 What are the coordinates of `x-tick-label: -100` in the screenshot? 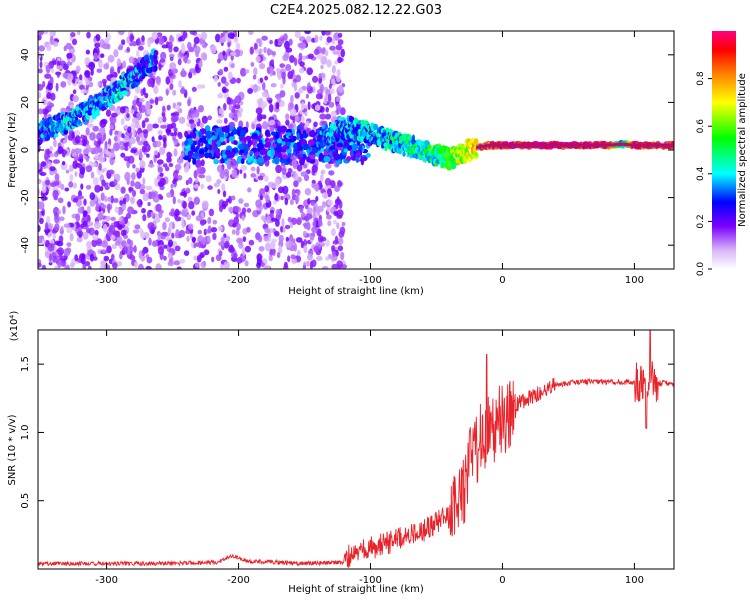 It's located at (370, 280).